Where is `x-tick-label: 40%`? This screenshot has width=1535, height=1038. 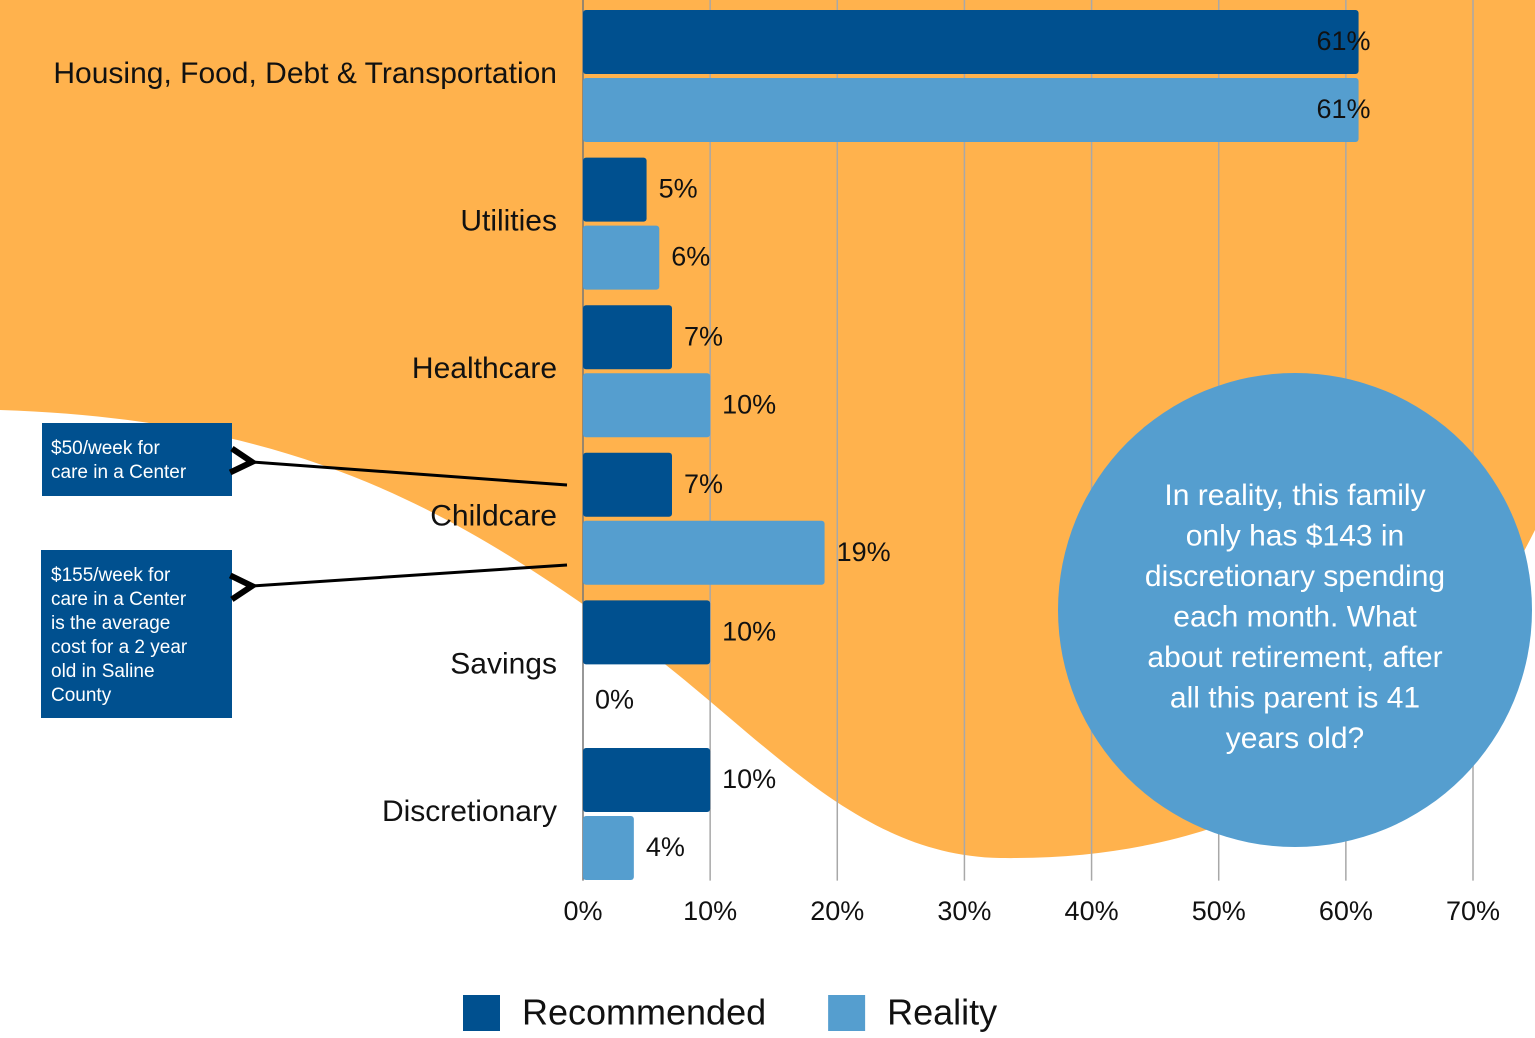 x-tick-label: 40% is located at coordinates (1092, 911).